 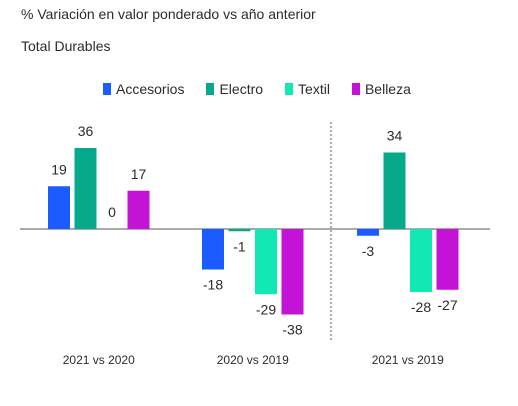 What do you see at coordinates (253, 360) in the screenshot?
I see `category-label-1: 2020 vs 2019` at bounding box center [253, 360].